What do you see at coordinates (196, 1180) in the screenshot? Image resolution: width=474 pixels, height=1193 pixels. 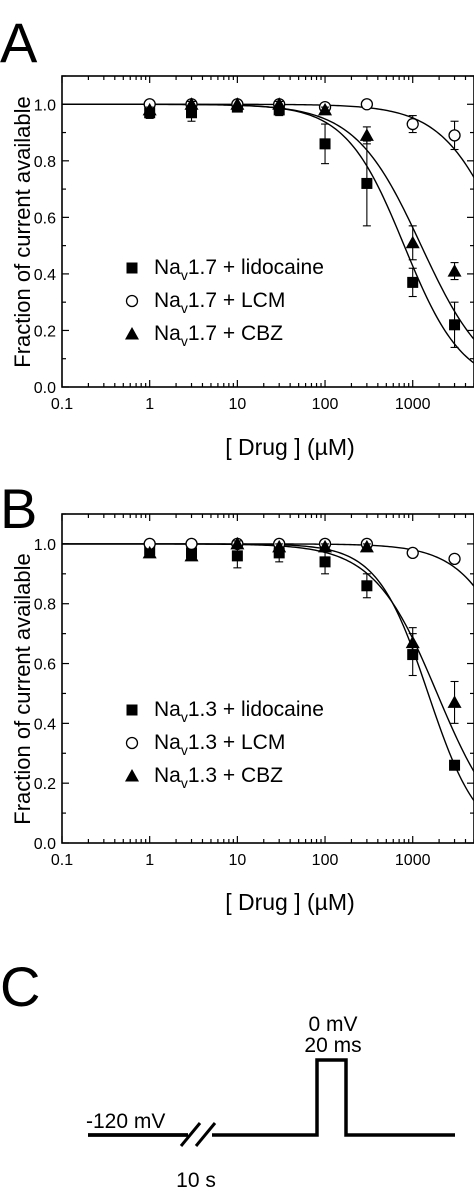 I see `gap-duration-label: 10 s` at bounding box center [196, 1180].